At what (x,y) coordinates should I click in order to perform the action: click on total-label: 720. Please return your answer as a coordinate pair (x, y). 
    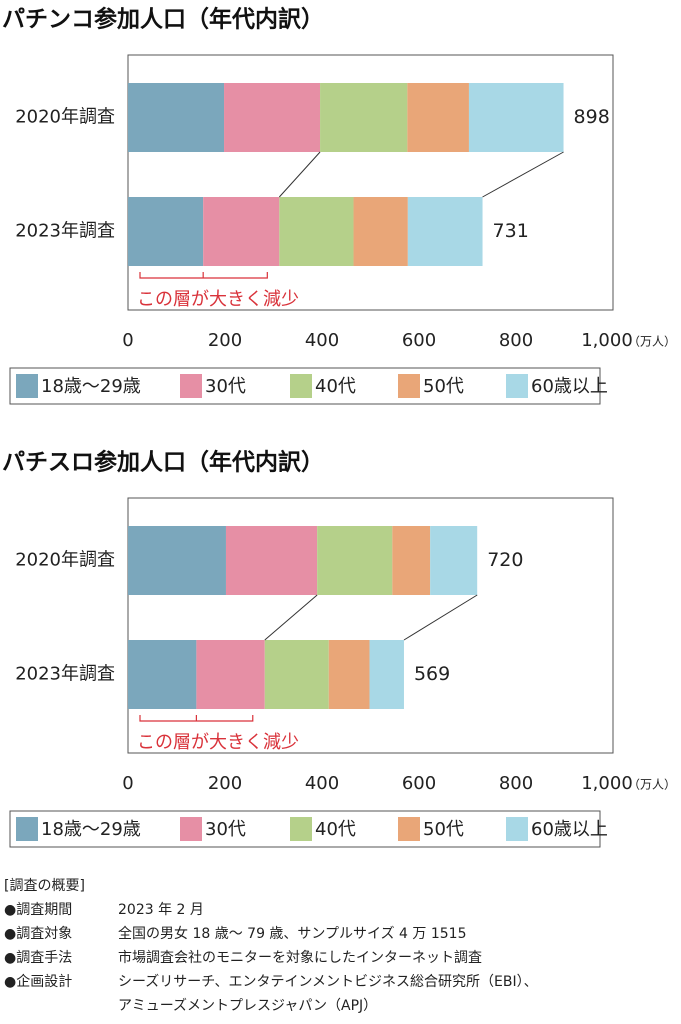
    Looking at the image, I should click on (505, 560).